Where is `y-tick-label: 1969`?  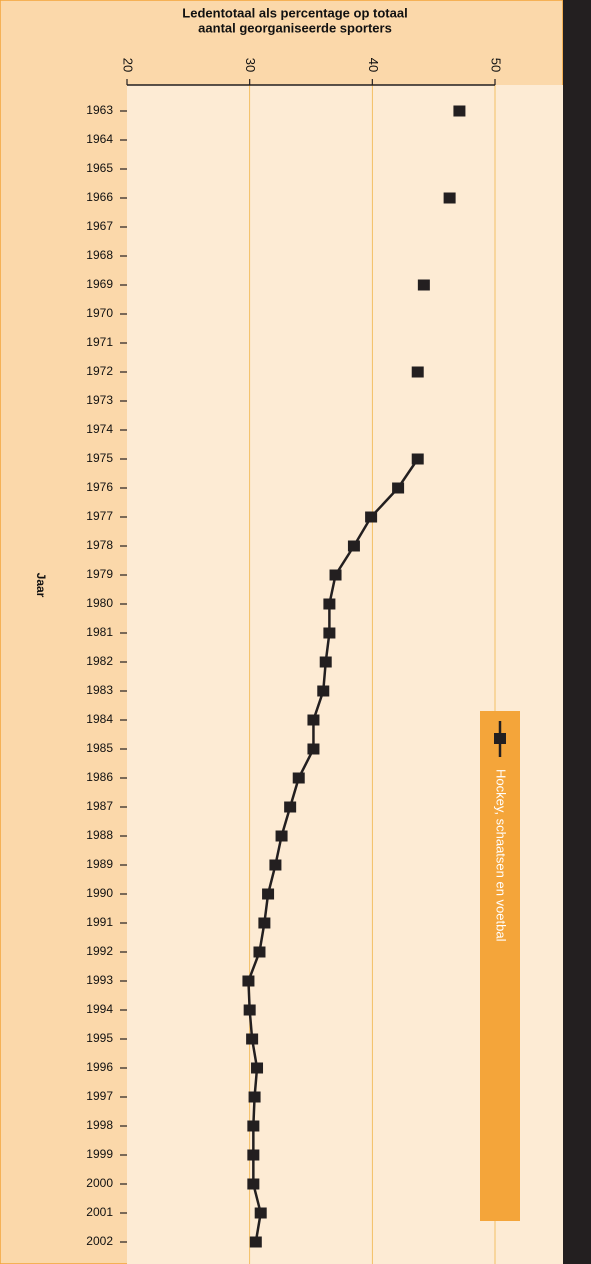
y-tick-label: 1969 is located at coordinates (99, 284).